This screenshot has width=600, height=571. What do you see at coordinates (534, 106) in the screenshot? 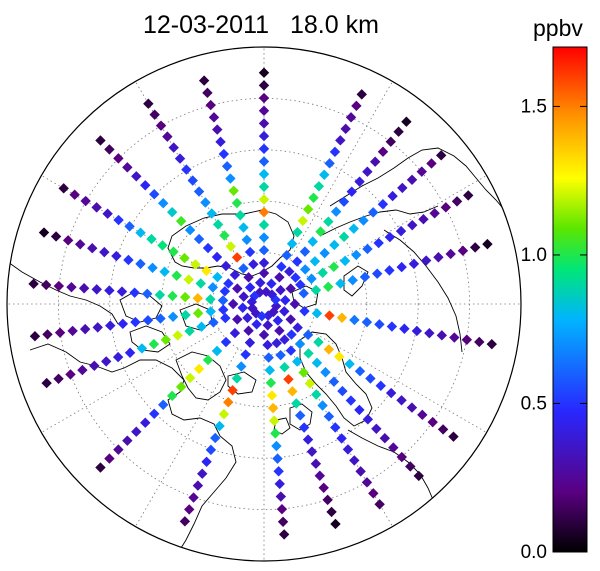
I see `colorbar-tick-label: 1.5` at bounding box center [534, 106].